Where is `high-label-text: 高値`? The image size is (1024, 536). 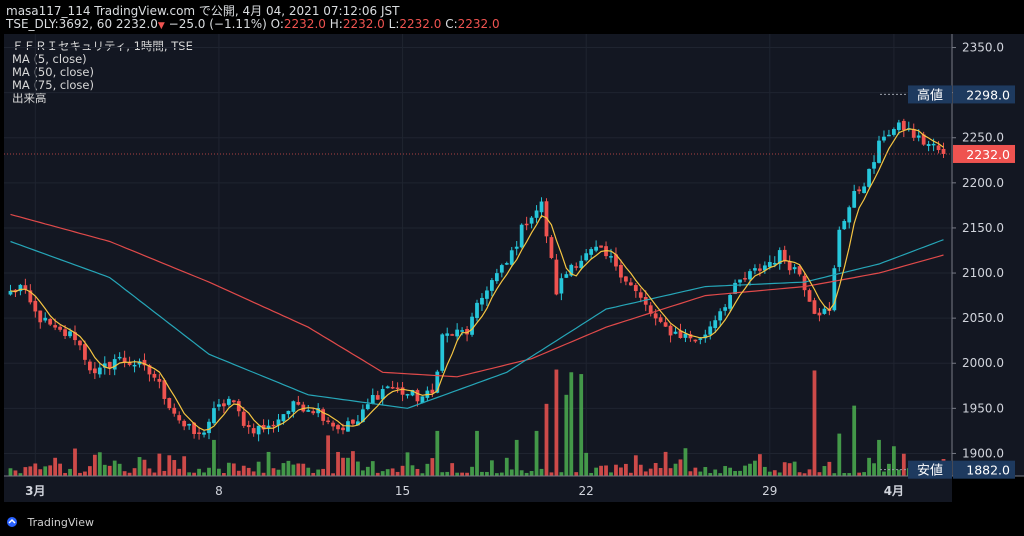
high-label-text: 高値 is located at coordinates (930, 95).